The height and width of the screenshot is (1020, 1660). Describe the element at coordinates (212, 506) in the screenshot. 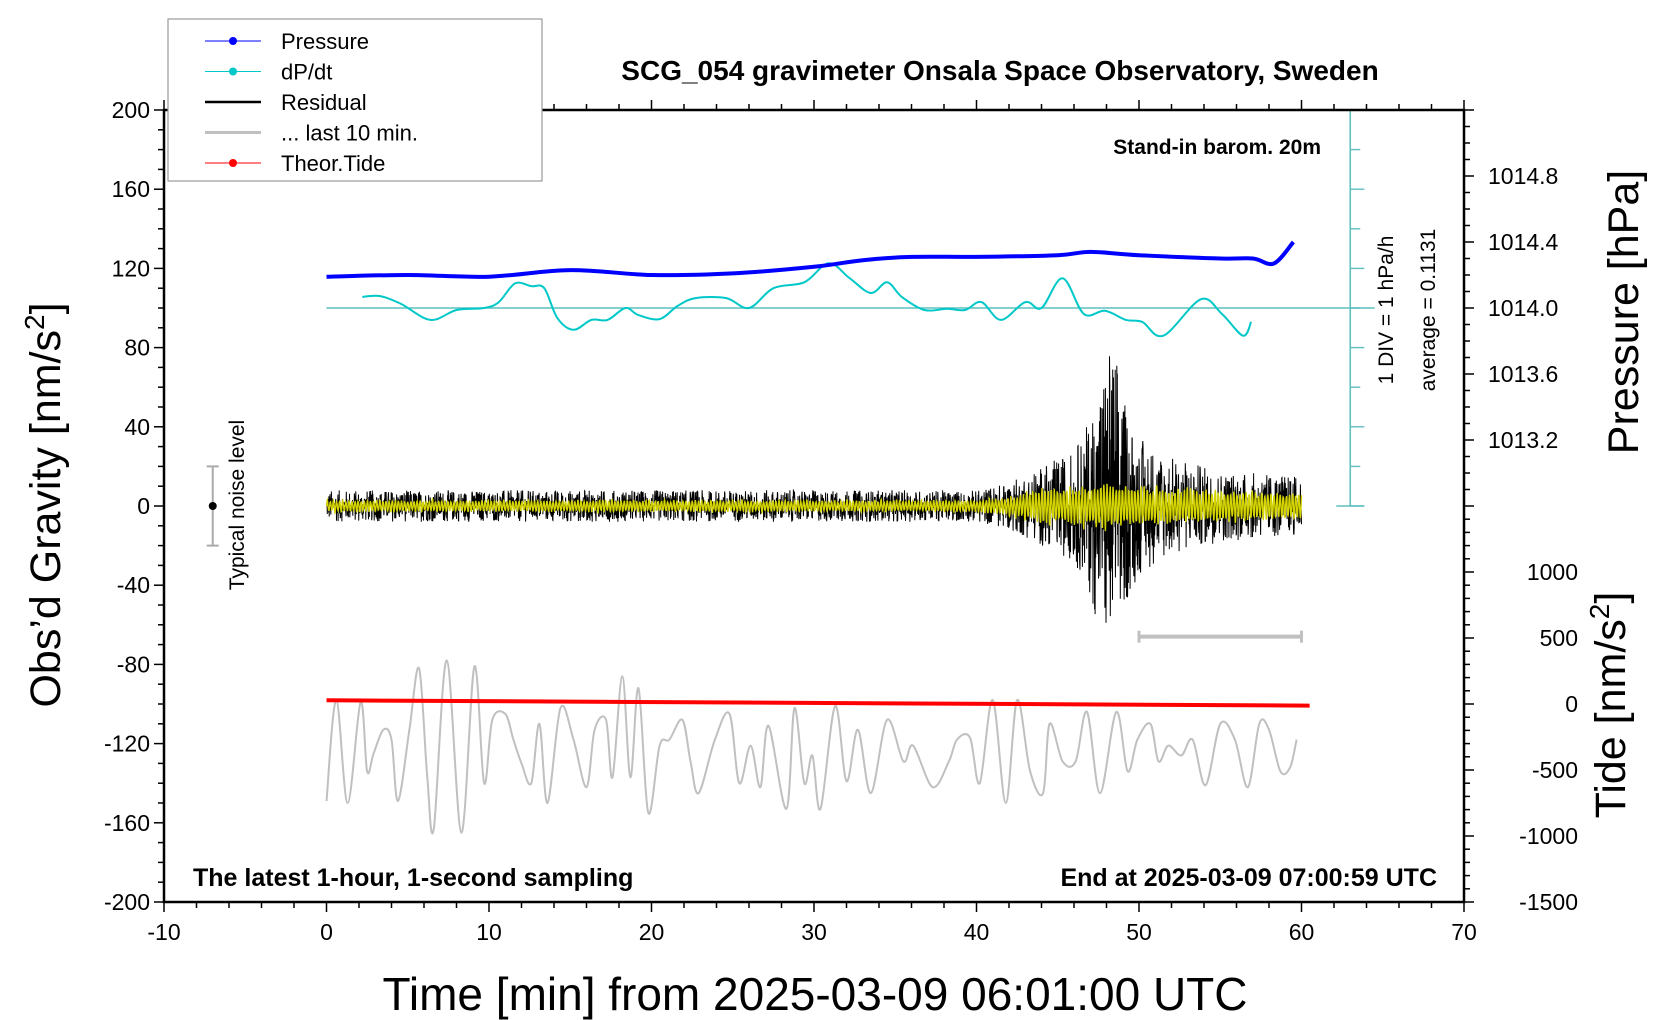

I see `noise-level-dot` at that location.